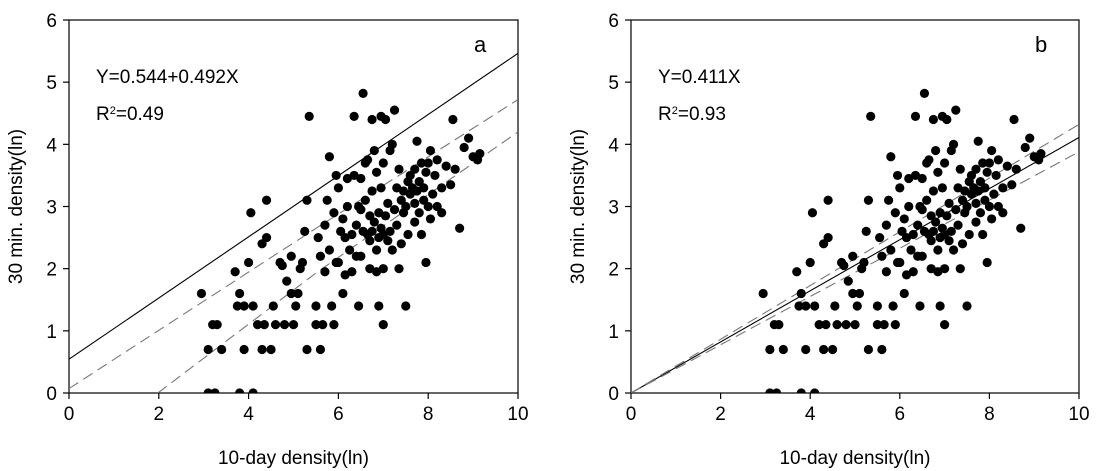  What do you see at coordinates (159, 414) in the screenshot?
I see `x-tick-label: 2` at bounding box center [159, 414].